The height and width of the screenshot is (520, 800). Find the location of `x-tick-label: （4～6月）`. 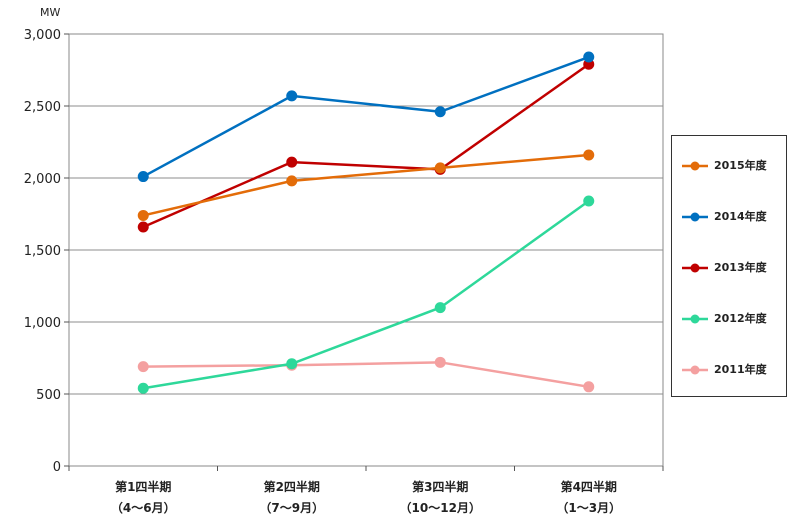

x-tick-label: （4～6月） is located at coordinates (143, 507).